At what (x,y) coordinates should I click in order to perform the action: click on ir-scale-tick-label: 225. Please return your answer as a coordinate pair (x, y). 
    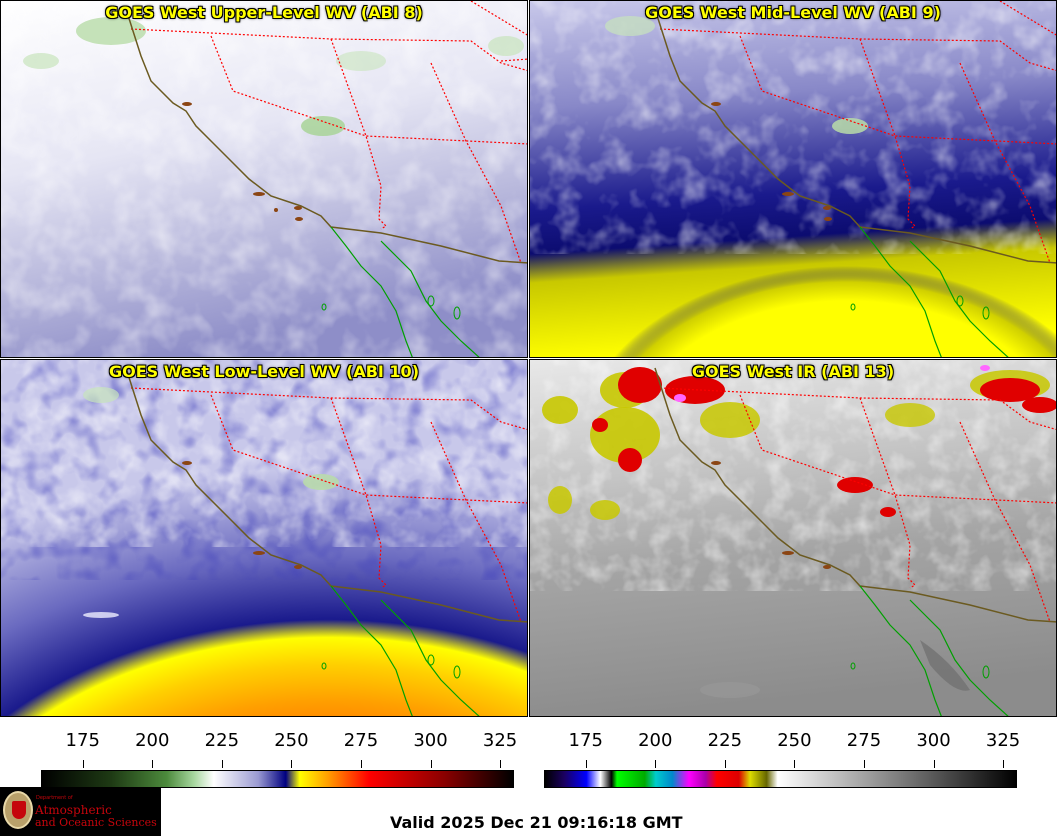
    Looking at the image, I should click on (725, 740).